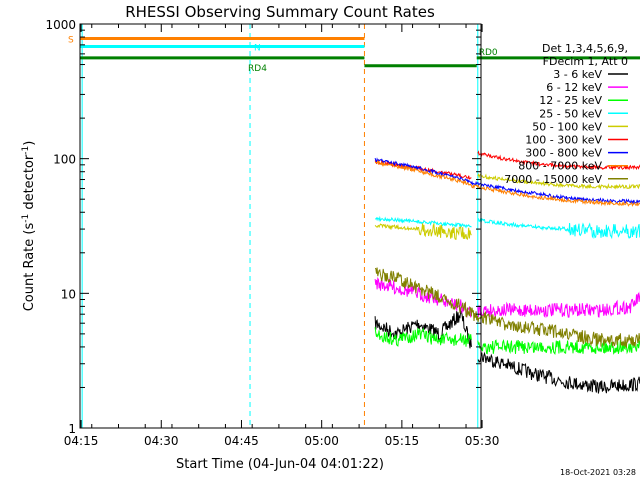 The image size is (640, 480). What do you see at coordinates (482, 441) in the screenshot?
I see `x-tick-label: 05:30` at bounding box center [482, 441].